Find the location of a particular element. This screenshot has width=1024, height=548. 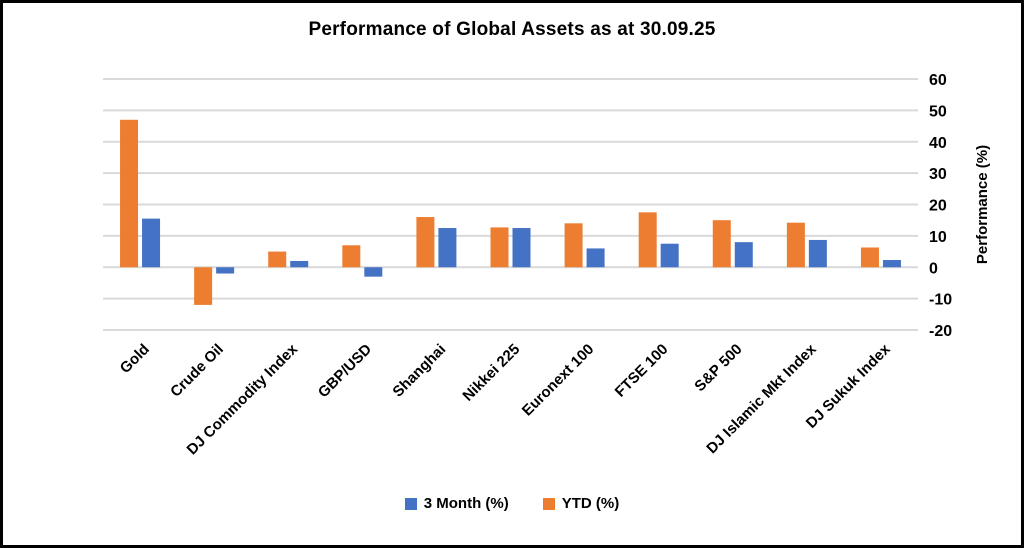

bar-ytd-dj-commodity-index is located at coordinates (277, 259).